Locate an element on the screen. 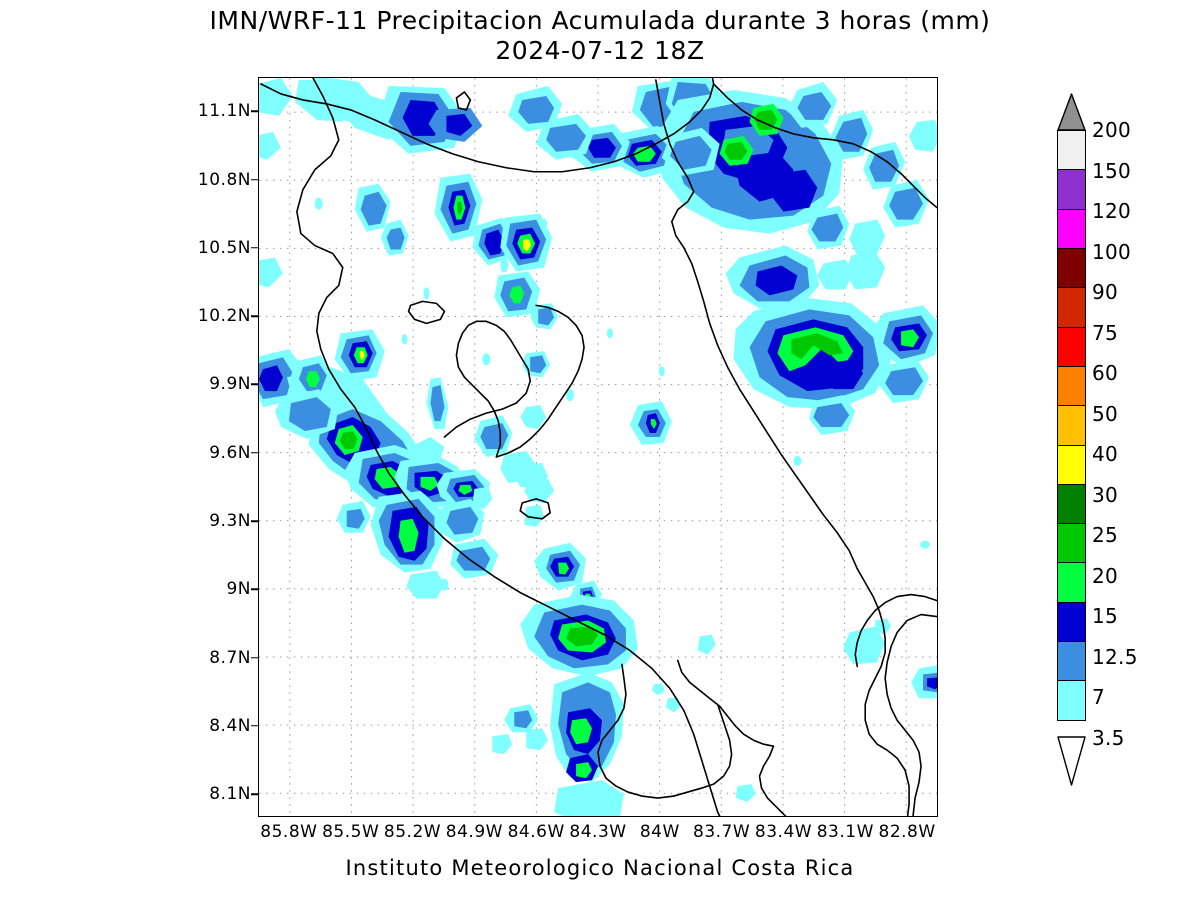 The image size is (1200, 900). y-tick-11p1: 11.1N is located at coordinates (224, 111).